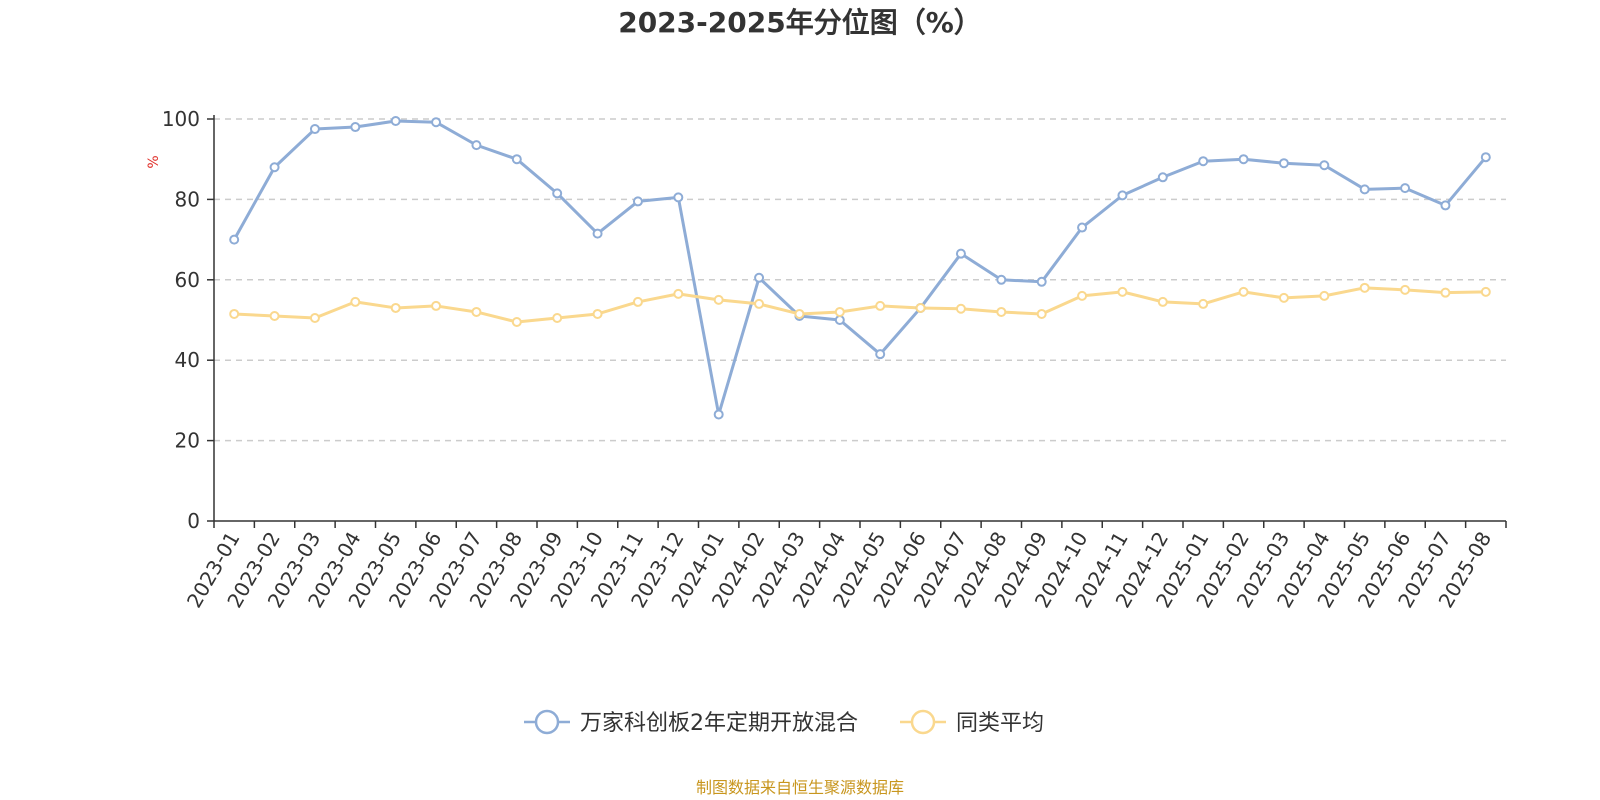 The width and height of the screenshot is (1600, 800). Describe the element at coordinates (800, 22) in the screenshot. I see `chart-title: 2023-2025年分位图（%）` at that location.